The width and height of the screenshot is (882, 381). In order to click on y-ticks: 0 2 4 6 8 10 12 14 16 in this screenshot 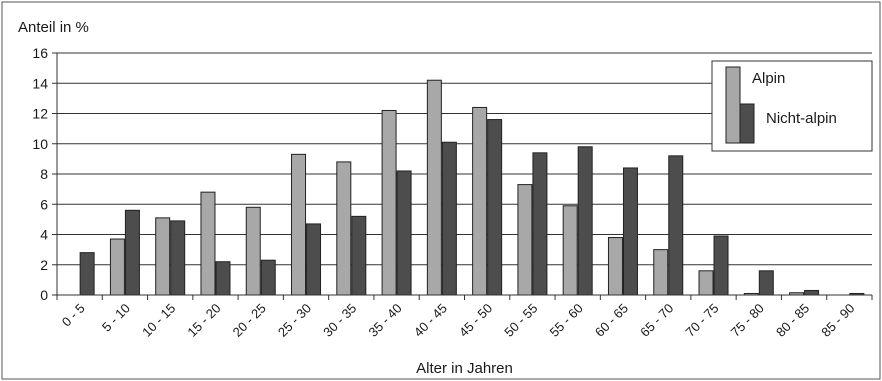, I will do `click(40, 174)`.